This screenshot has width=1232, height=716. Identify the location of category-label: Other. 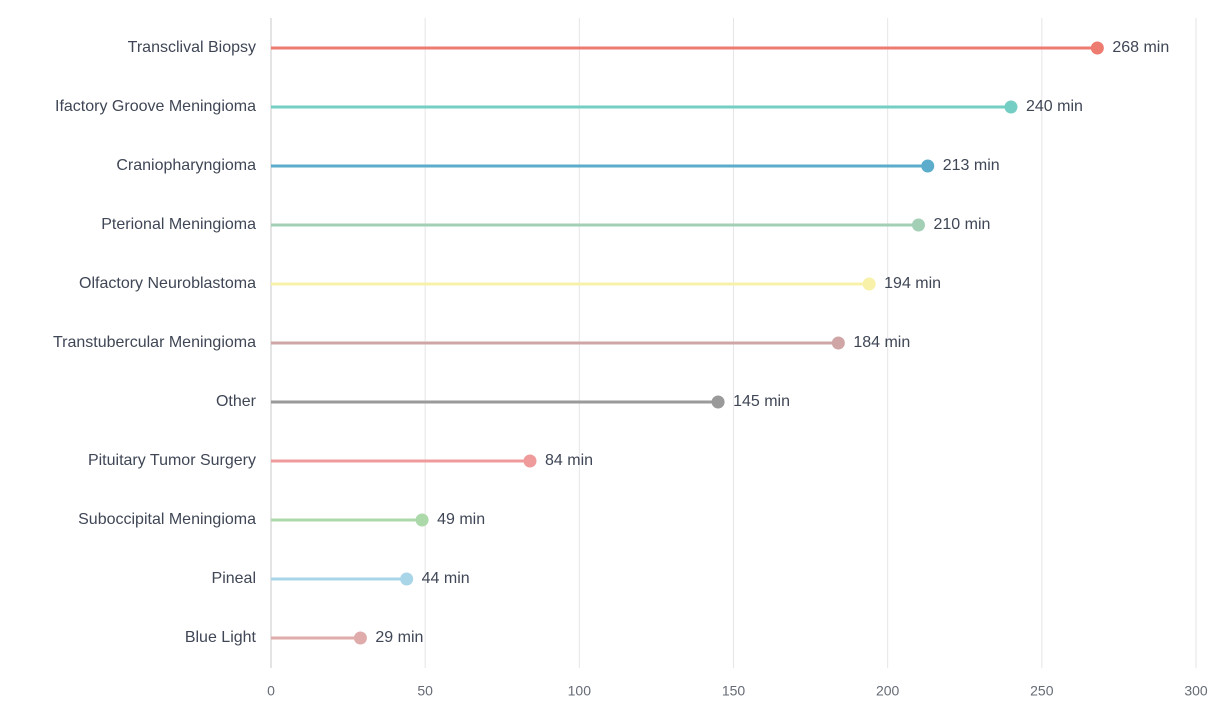
(236, 401).